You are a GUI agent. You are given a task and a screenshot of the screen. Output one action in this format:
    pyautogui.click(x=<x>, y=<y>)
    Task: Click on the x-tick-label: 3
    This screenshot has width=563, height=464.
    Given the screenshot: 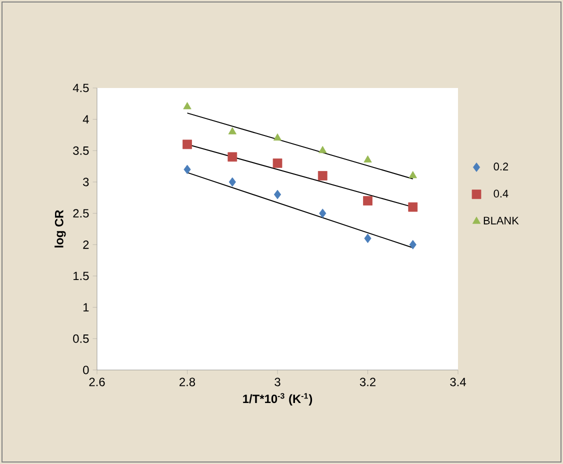 What is the action you would take?
    pyautogui.click(x=277, y=382)
    